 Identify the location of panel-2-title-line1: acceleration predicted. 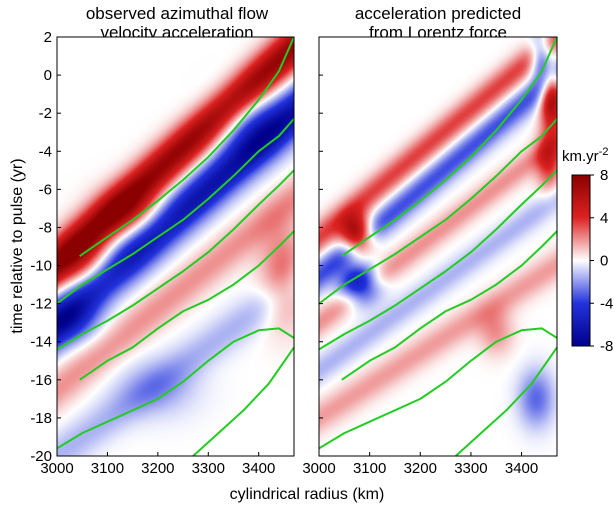
(438, 13).